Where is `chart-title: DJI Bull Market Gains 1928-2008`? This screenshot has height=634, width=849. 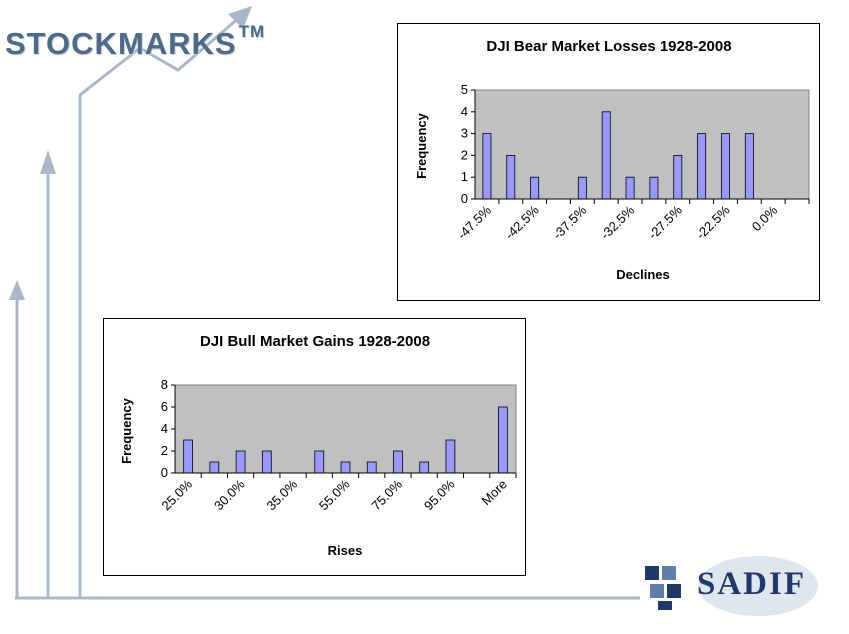
chart-title: DJI Bull Market Gains 1928-2008 is located at coordinates (315, 341).